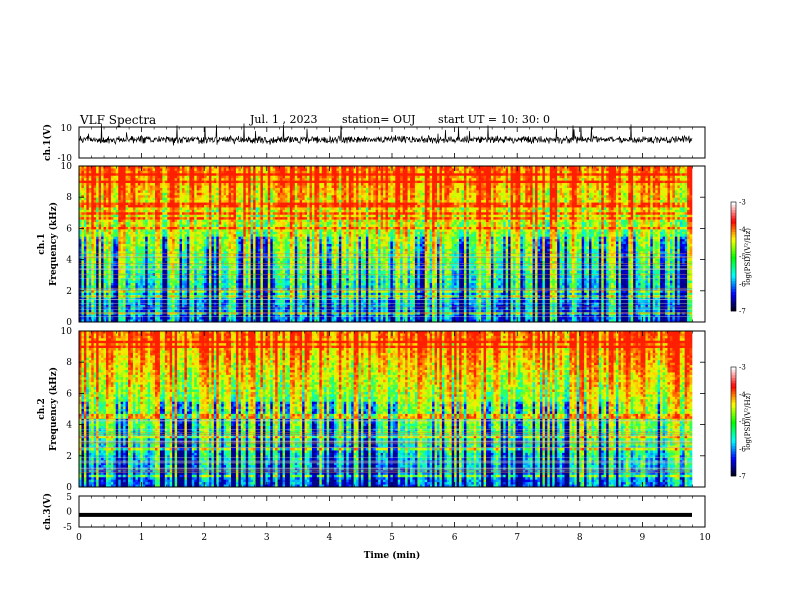  Describe the element at coordinates (267, 538) in the screenshot. I see `x-tick-label: 3` at that location.